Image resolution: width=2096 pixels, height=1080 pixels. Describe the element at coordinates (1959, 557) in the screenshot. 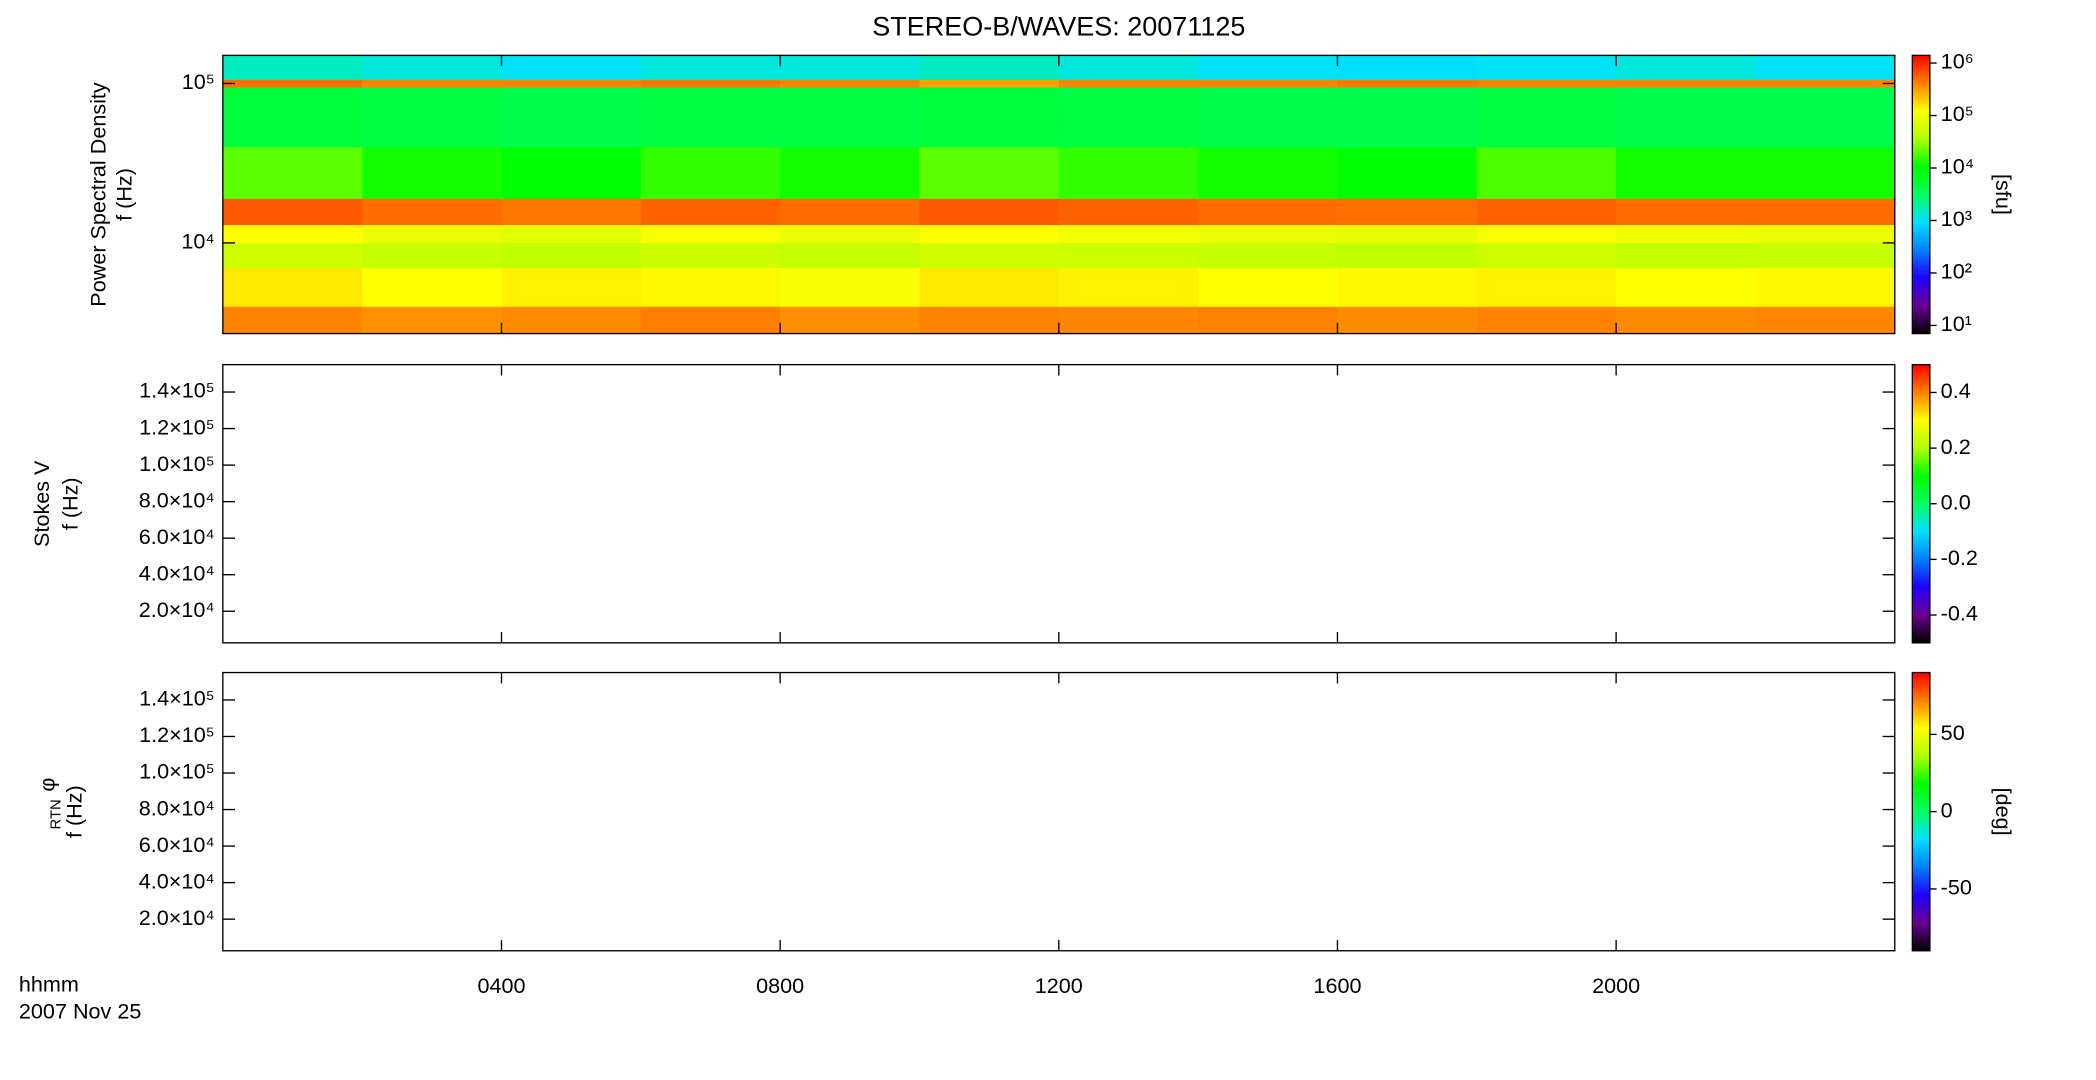

I see `colorbar-tick-label: -0.2` at that location.